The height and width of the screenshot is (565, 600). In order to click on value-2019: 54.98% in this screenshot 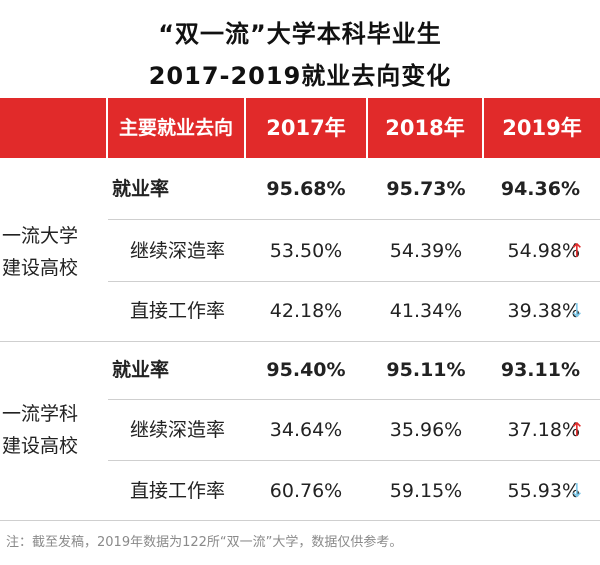, I will do `click(543, 251)`.